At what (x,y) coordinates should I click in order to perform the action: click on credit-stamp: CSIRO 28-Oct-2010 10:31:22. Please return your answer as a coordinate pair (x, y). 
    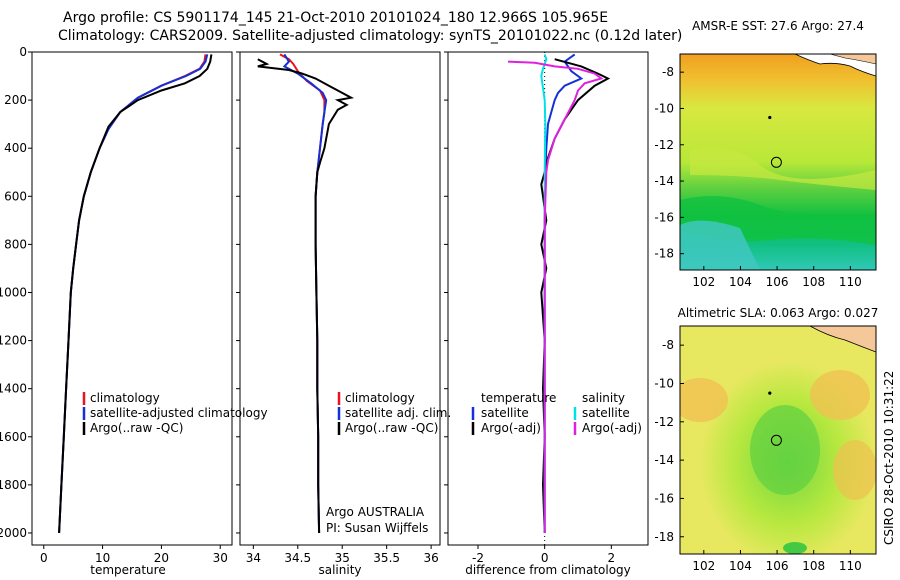
    Looking at the image, I should click on (889, 458).